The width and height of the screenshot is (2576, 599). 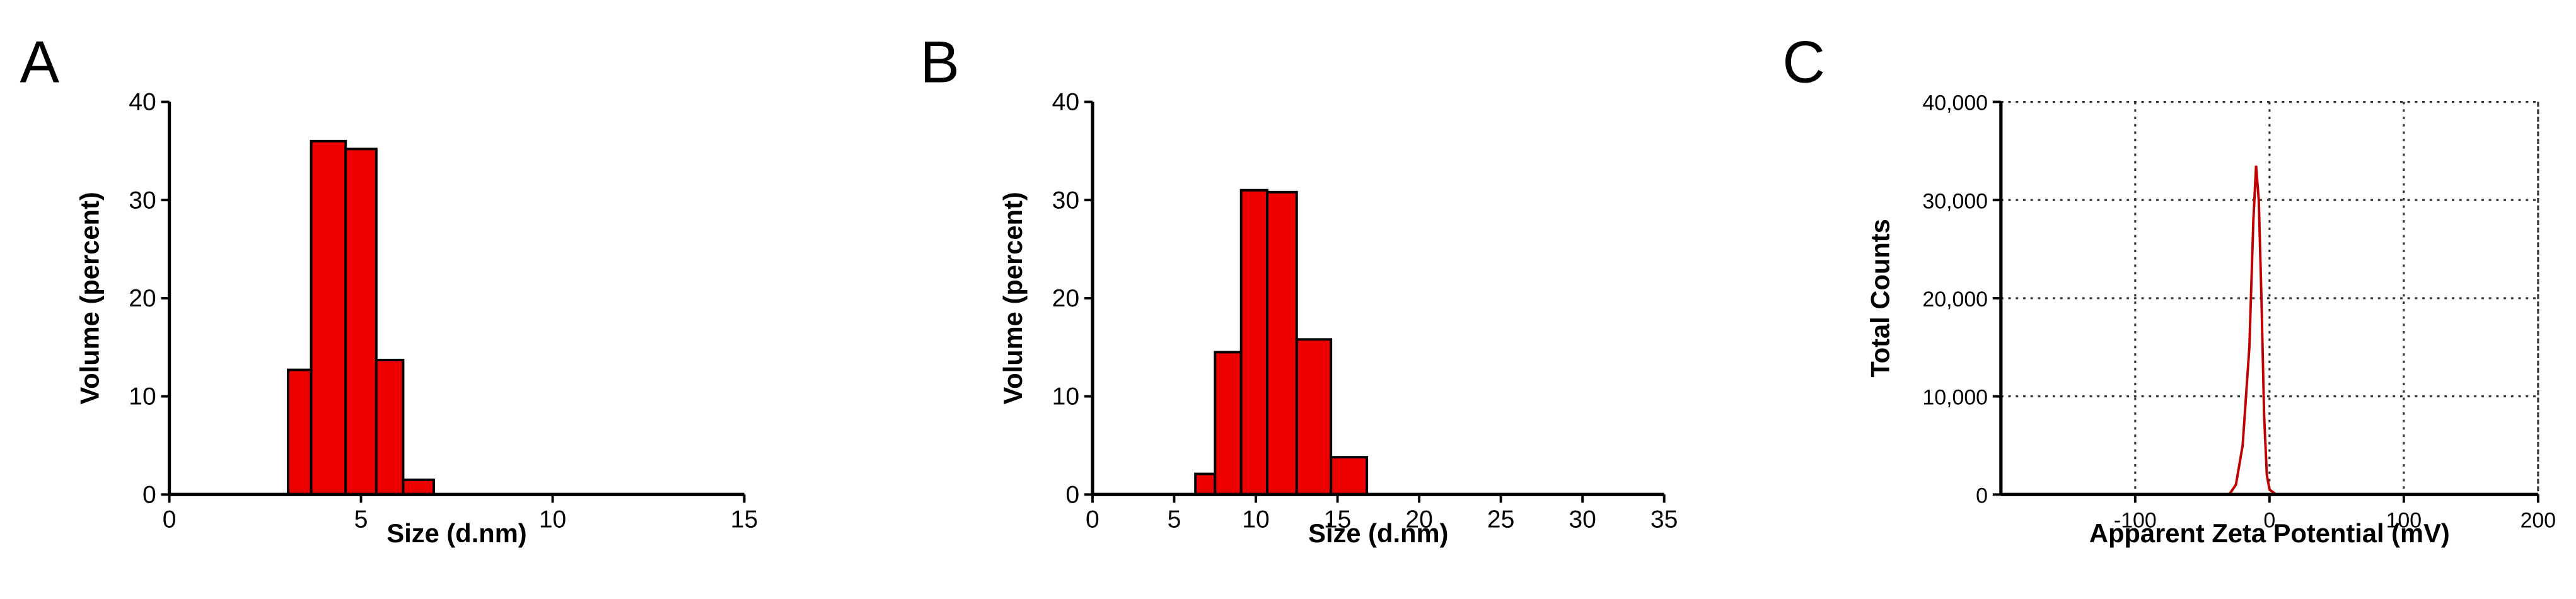 What do you see at coordinates (39, 62) in the screenshot?
I see `panel-label: A` at bounding box center [39, 62].